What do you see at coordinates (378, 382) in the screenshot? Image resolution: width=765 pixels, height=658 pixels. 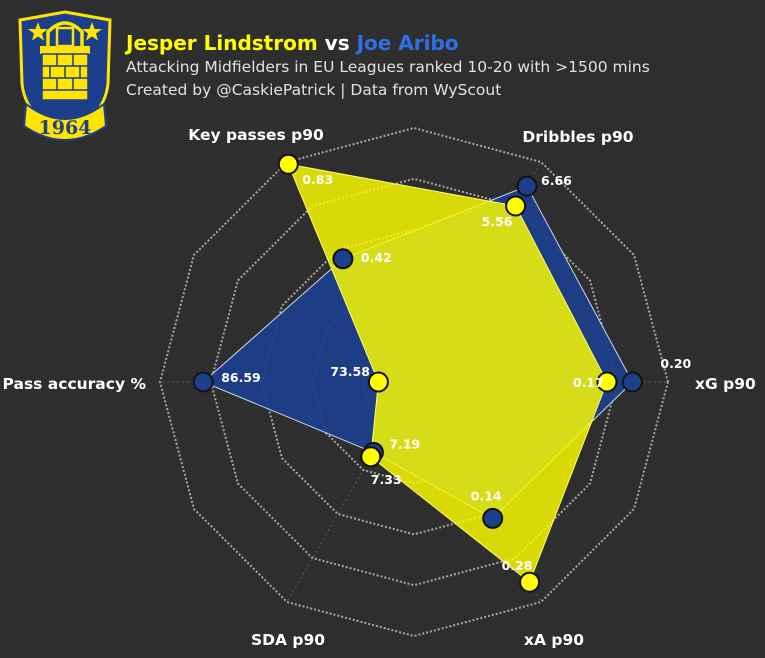 I see `jesper-lindstrom-point-pass-accuracy` at bounding box center [378, 382].